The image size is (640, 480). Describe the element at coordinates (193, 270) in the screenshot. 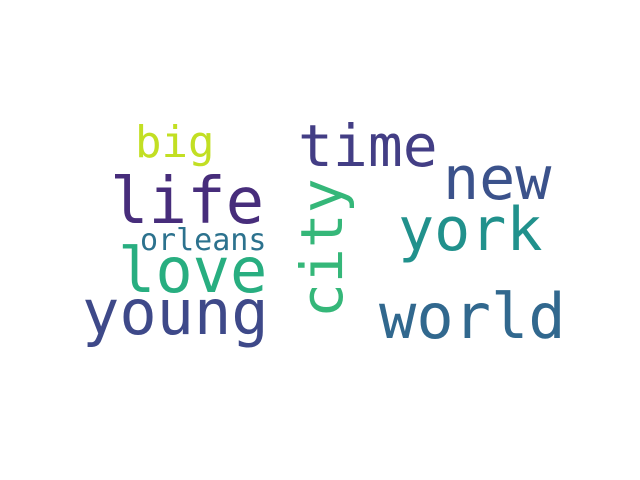

I see `word-love: love` at that location.